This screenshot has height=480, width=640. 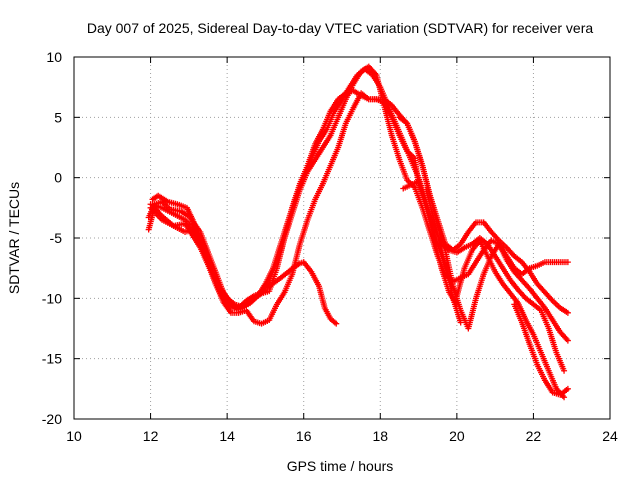 I want to click on y-tick-label: -15, so click(x=52, y=359).